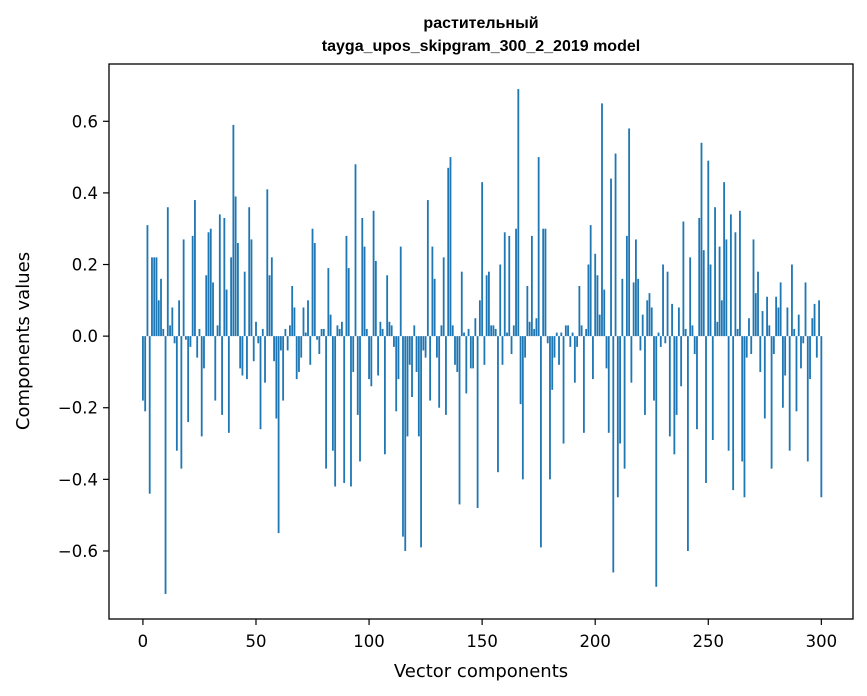  Describe the element at coordinates (78, 551) in the screenshot. I see `y-tick-label: −0.6` at that location.